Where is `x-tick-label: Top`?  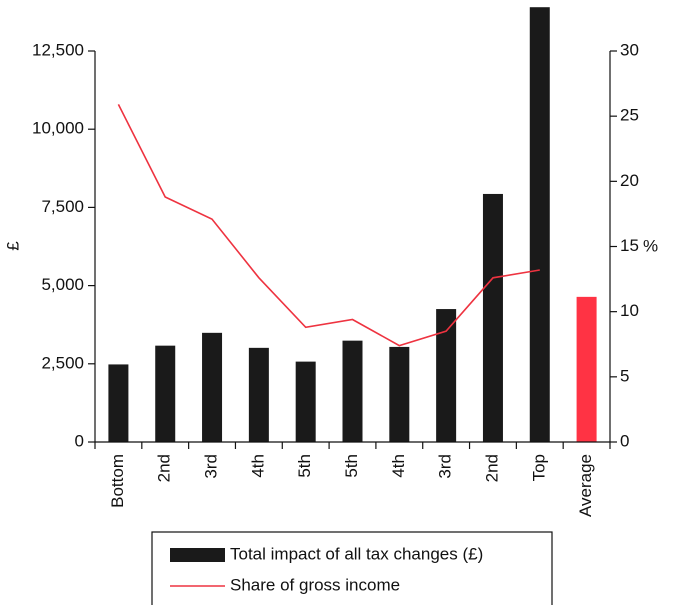
x-tick-label: Top is located at coordinates (538, 467).